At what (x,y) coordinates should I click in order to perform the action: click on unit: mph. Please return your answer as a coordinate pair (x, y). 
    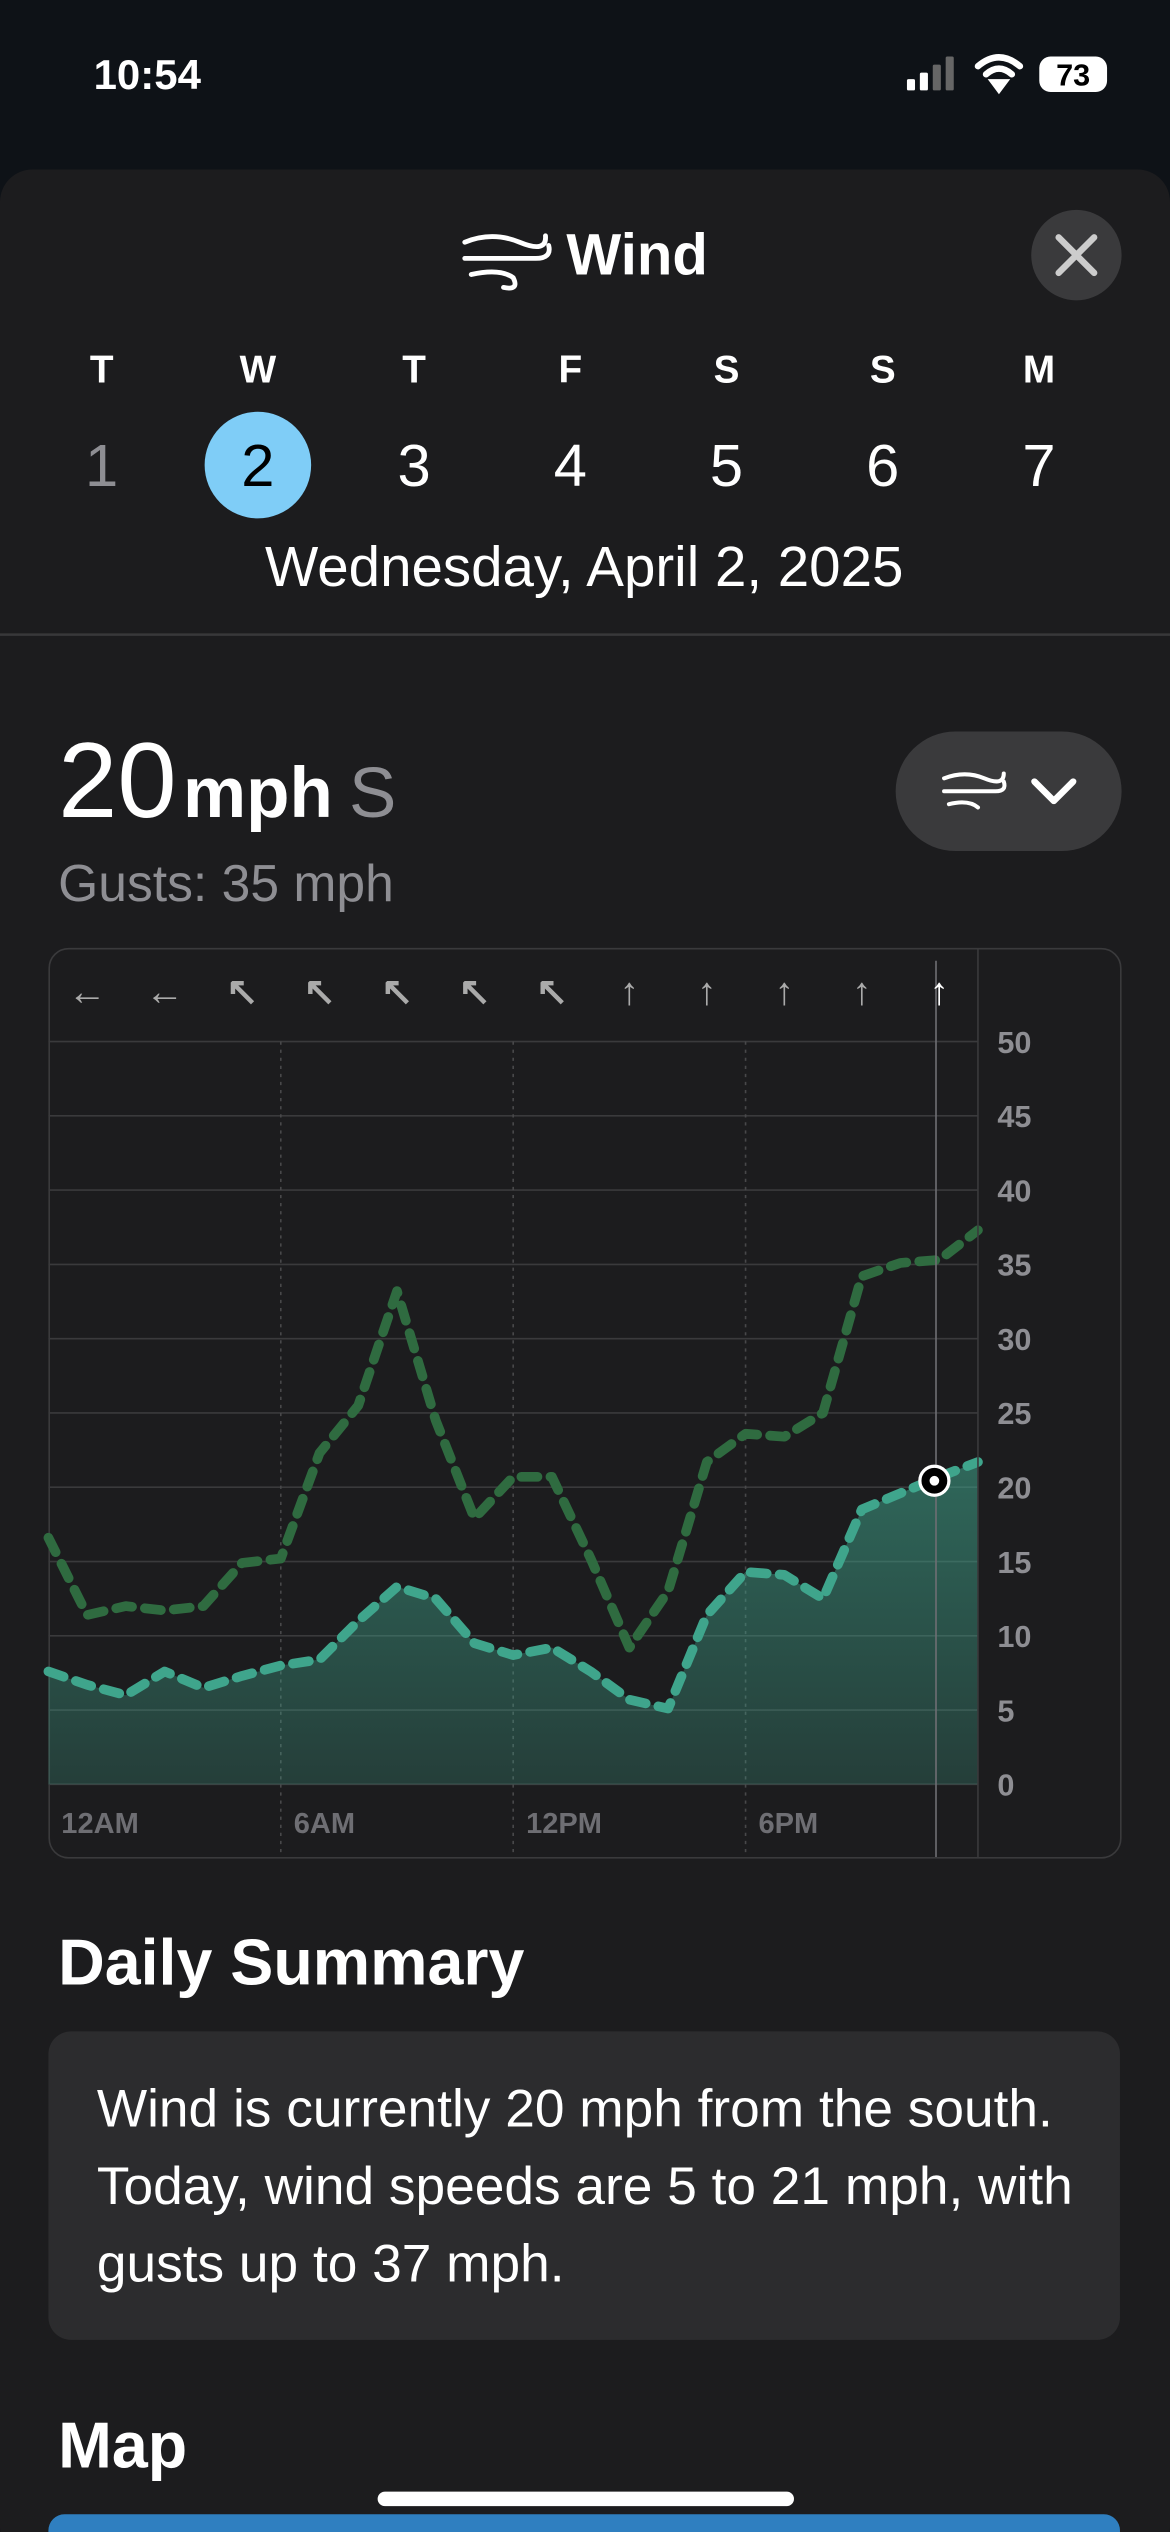
    Looking at the image, I should click on (258, 793).